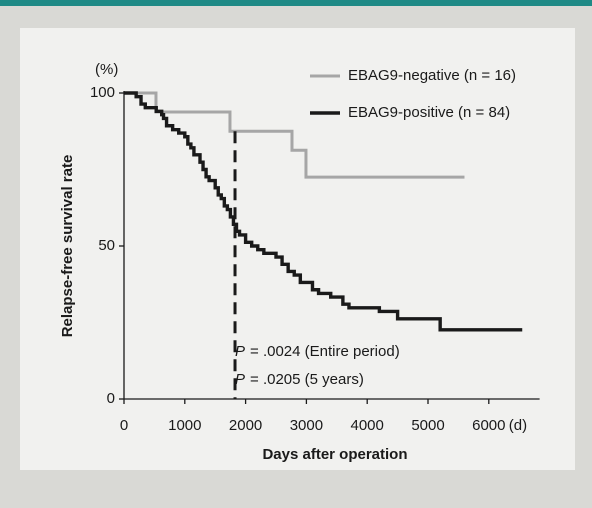 The width and height of the screenshot is (592, 508). I want to click on x-tick-label: 3000, so click(306, 425).